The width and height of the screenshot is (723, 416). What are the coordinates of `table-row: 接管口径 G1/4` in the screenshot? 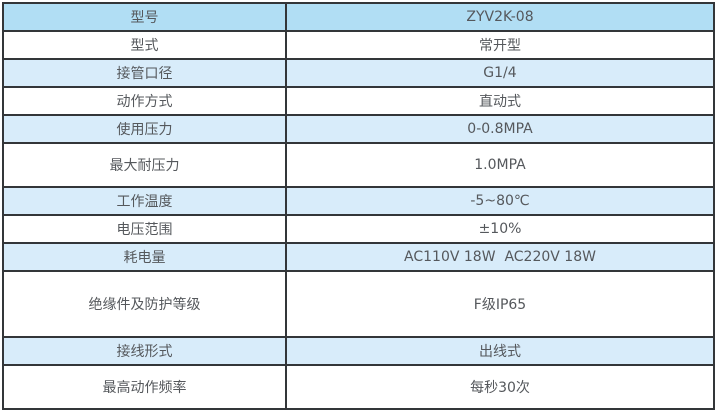 It's located at (358, 73).